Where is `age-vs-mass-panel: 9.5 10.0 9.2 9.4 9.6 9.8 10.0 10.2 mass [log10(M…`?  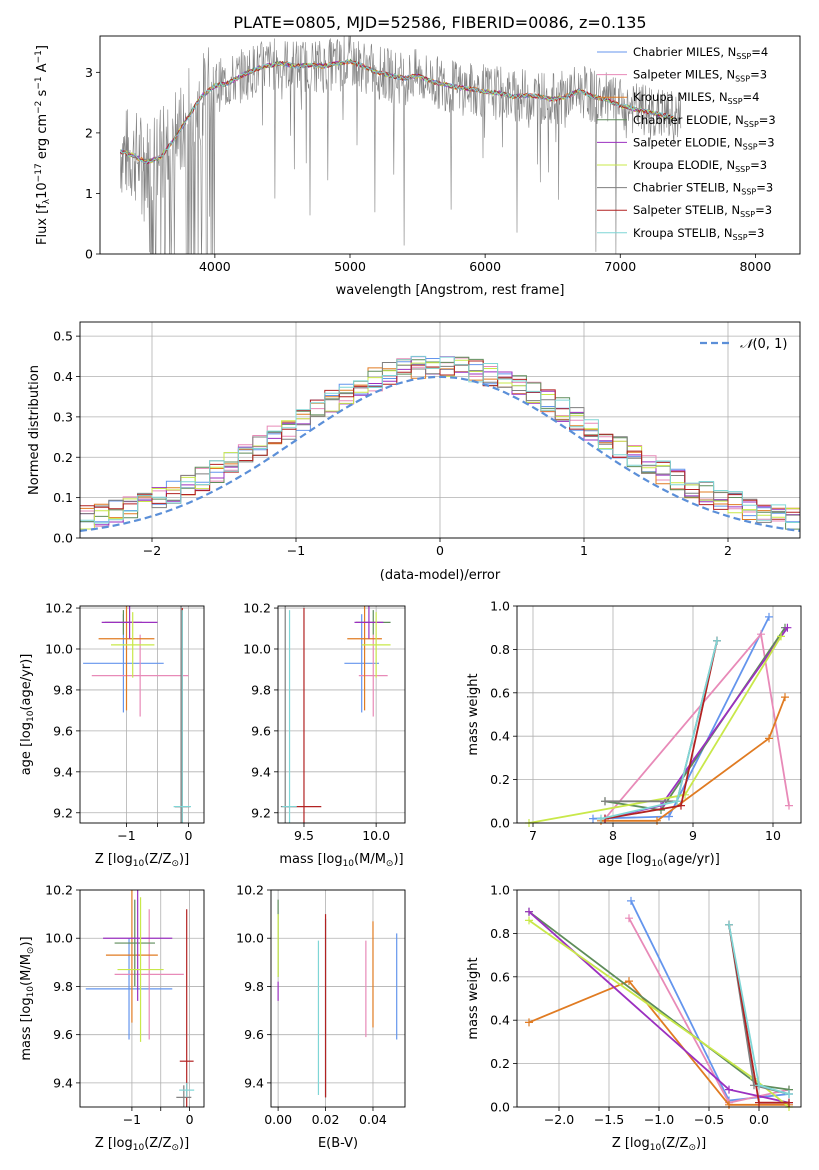 age-vs-mass-panel: 9.5 10.0 9.2 9.4 9.6 9.8 10.0 10.2 mass [log10(M… is located at coordinates (324, 735).